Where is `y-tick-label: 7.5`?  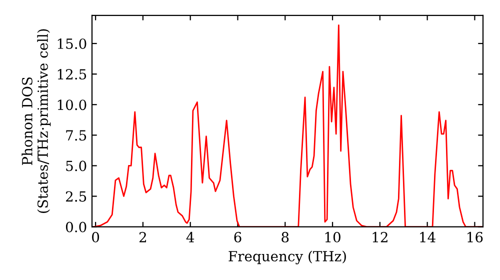 y-tick-label: 7.5 is located at coordinates (76, 135).